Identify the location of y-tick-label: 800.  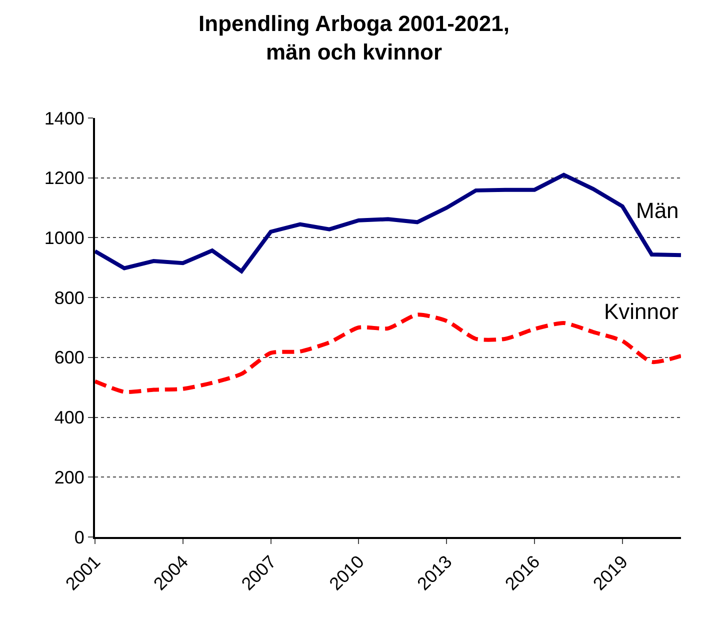
(69, 298).